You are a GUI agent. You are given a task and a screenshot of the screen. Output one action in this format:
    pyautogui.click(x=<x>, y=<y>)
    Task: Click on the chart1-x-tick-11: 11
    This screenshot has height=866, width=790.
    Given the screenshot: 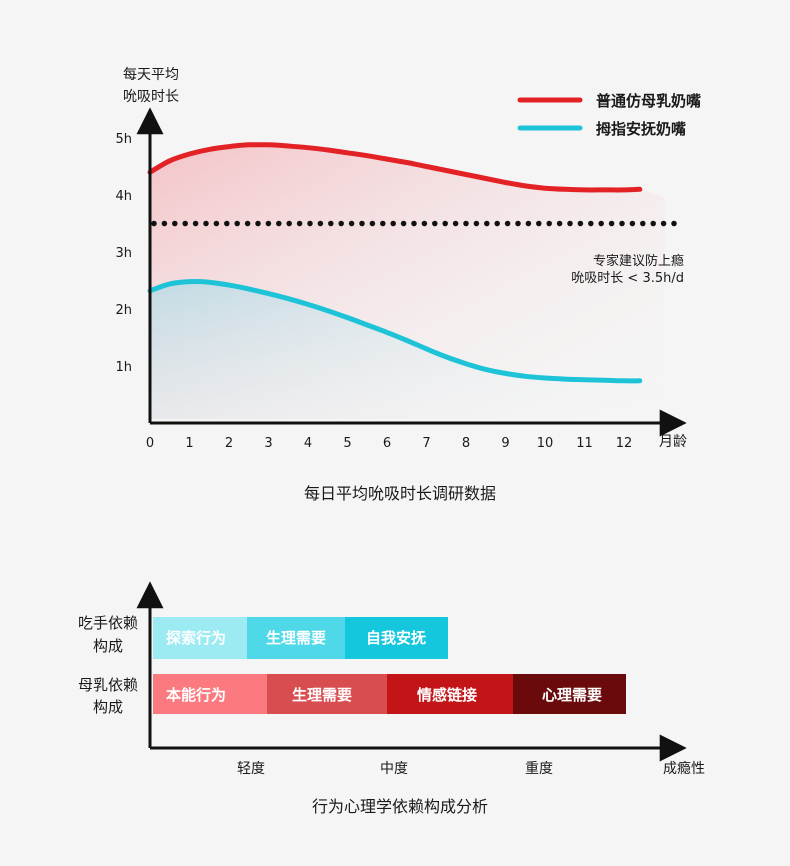 What is the action you would take?
    pyautogui.click(x=584, y=443)
    